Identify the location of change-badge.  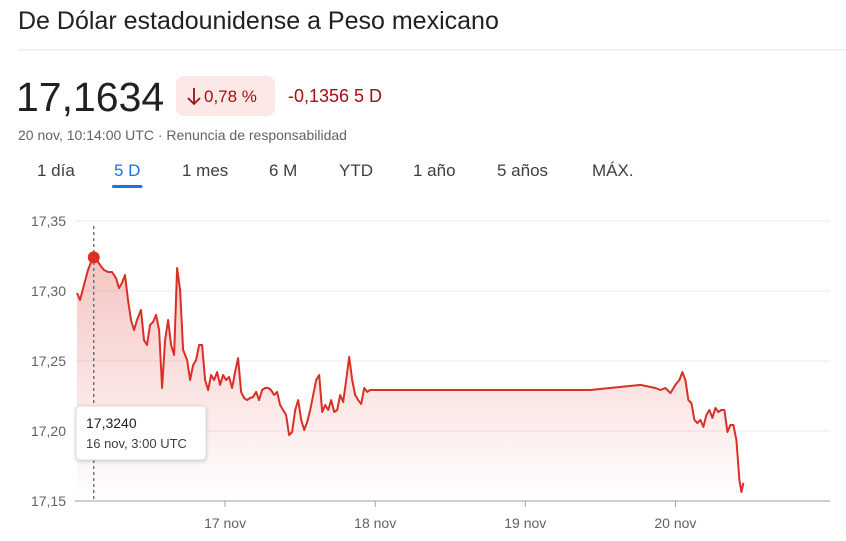
(225, 96).